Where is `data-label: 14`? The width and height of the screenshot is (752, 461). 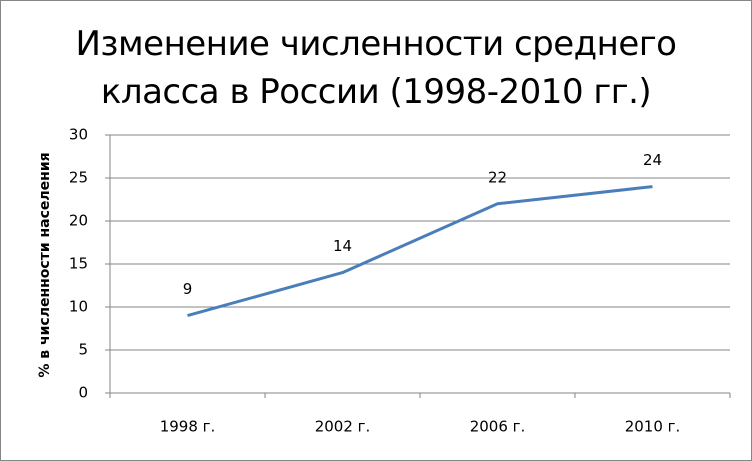
data-label: 14 is located at coordinates (342, 246).